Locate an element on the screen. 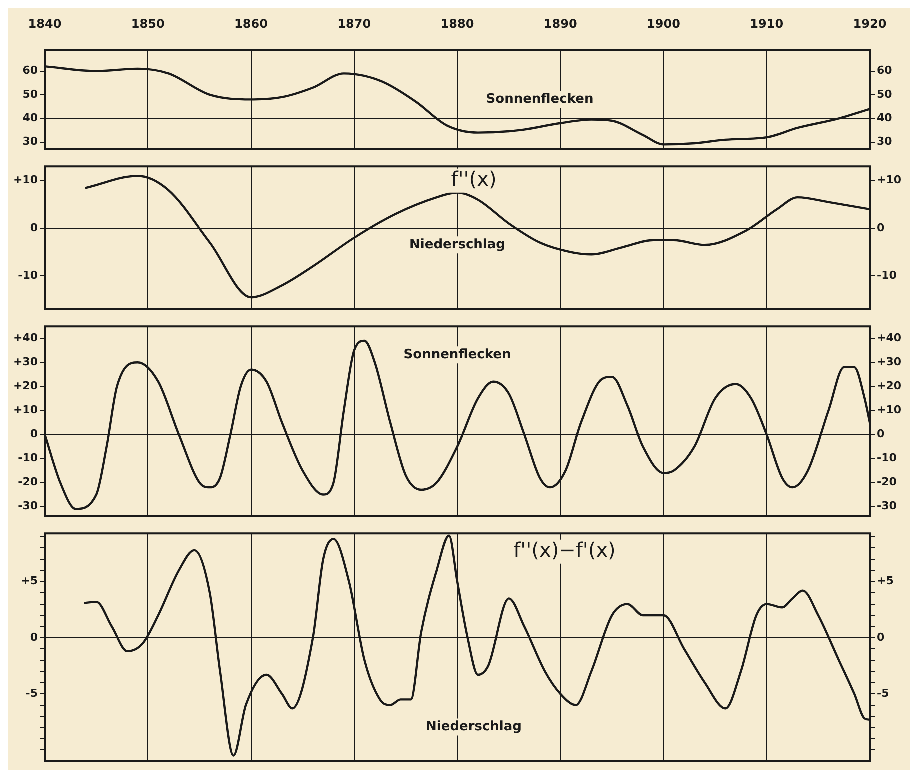  x-tick-label: 1870 is located at coordinates (355, 23).